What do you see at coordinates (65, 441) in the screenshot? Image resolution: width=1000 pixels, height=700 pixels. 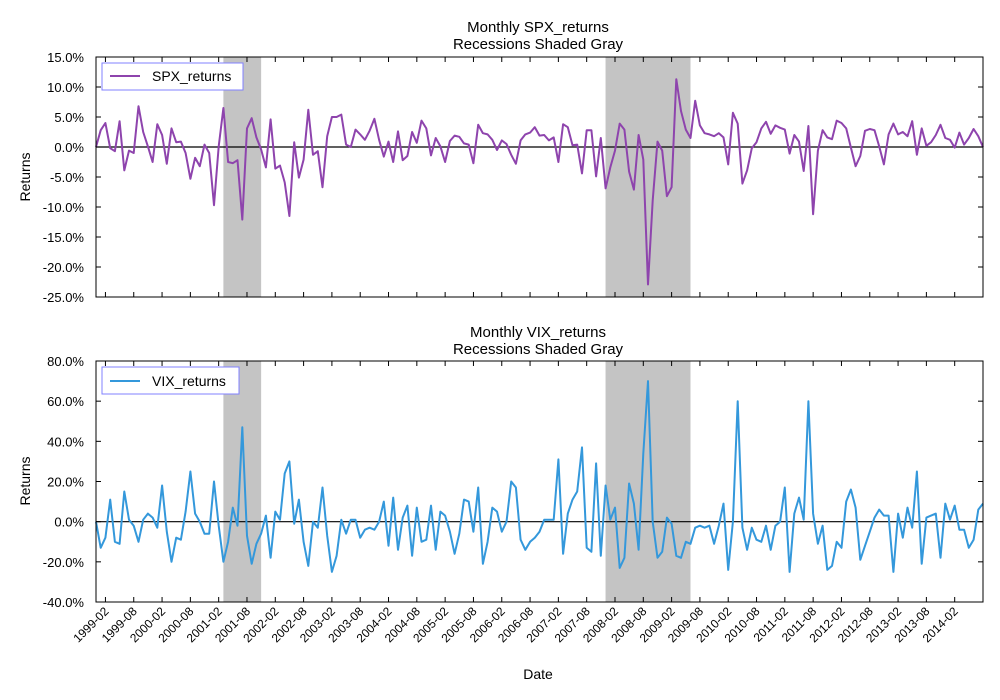 I see `y-tick-label: 40.0%` at bounding box center [65, 441].